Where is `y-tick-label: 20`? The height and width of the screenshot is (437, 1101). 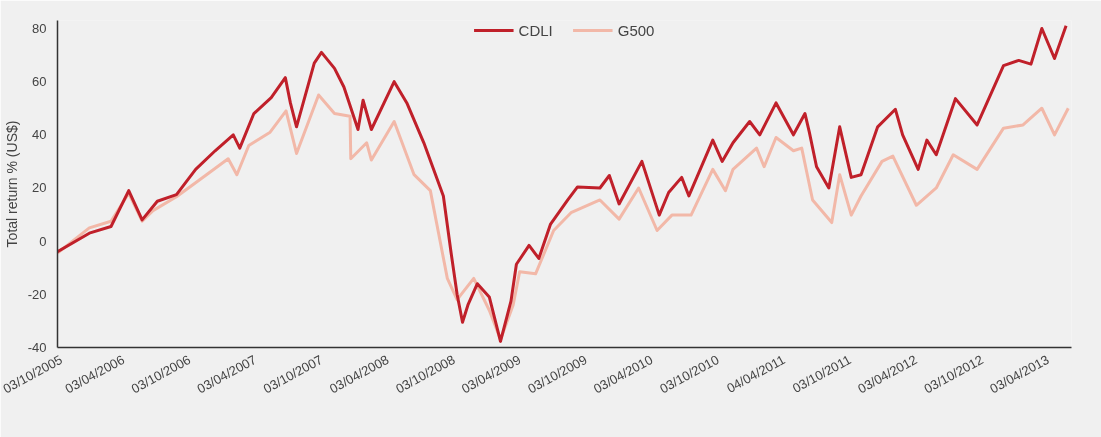
y-tick-label: 20 is located at coordinates (39, 188).